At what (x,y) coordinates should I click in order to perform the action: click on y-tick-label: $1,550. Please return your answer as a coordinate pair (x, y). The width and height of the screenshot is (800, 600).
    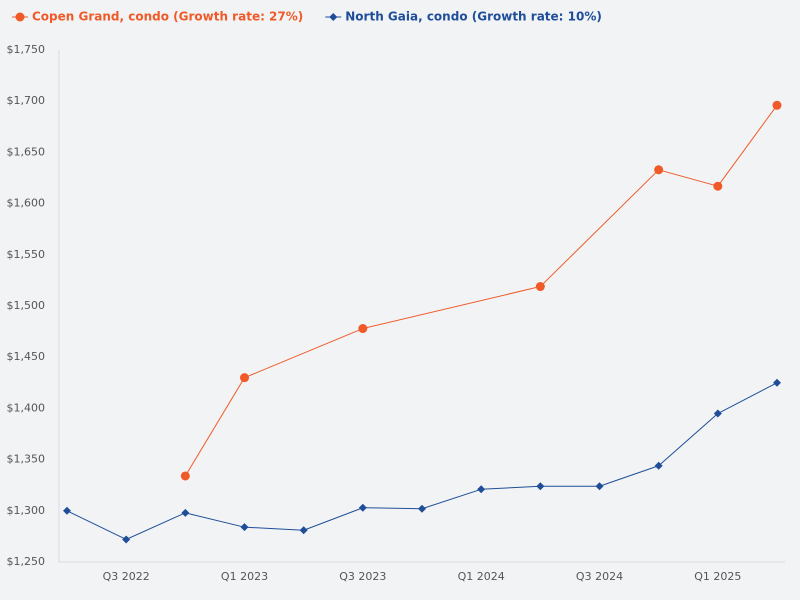
    Looking at the image, I should click on (26, 254).